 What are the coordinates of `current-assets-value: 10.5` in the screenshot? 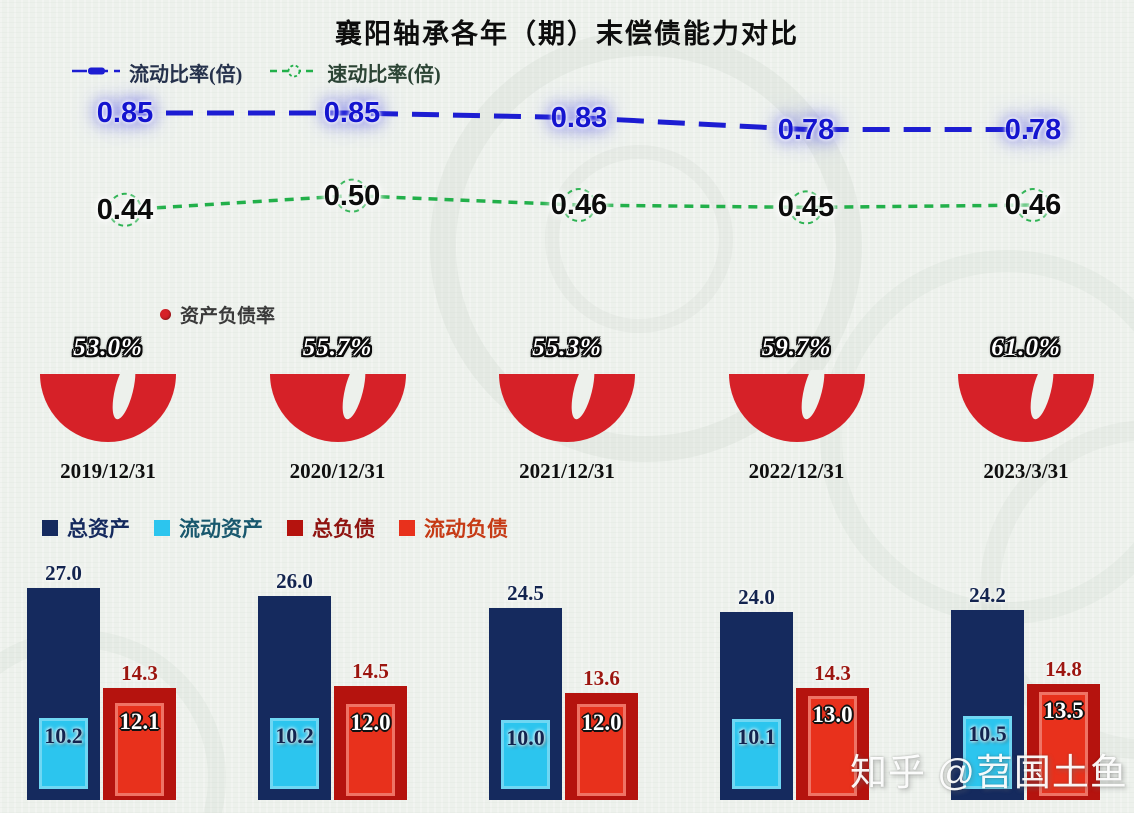 It's located at (987, 734).